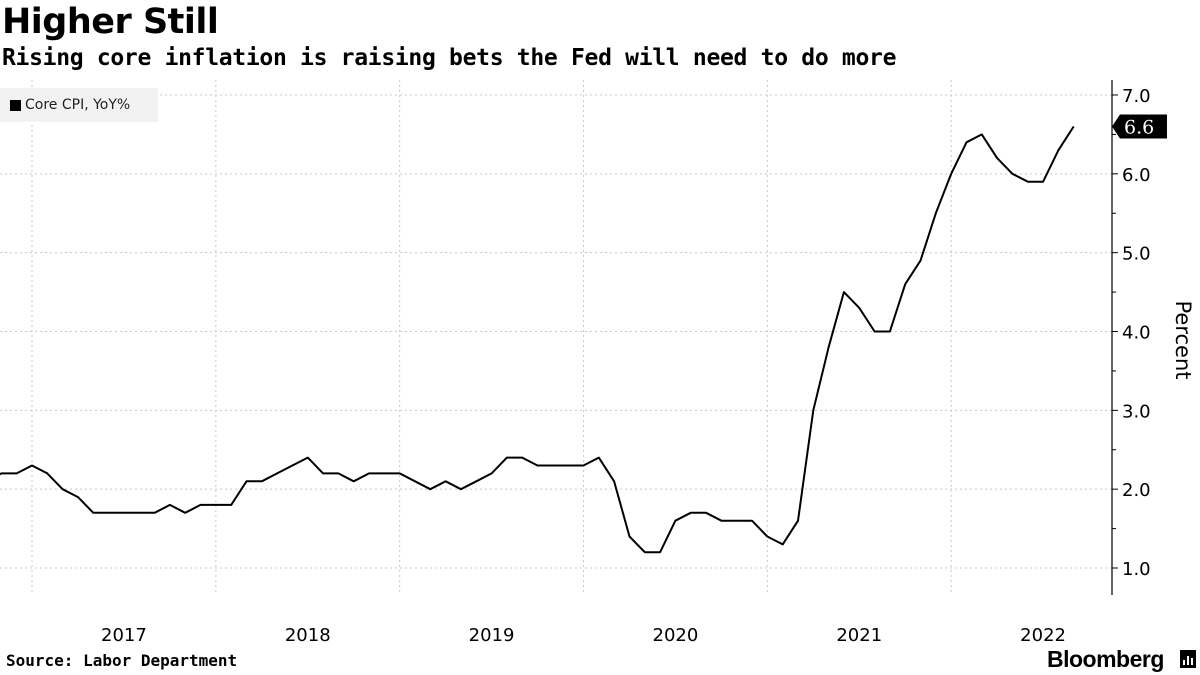  What do you see at coordinates (124, 635) in the screenshot?
I see `x-tick-label: 2017` at bounding box center [124, 635].